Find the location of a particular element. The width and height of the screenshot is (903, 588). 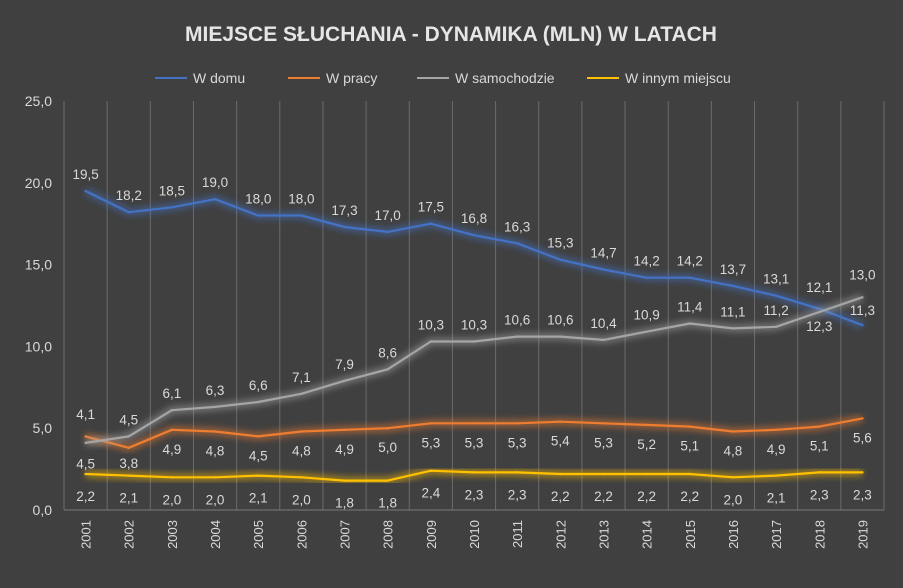

data-label: 1,8 is located at coordinates (387, 503).